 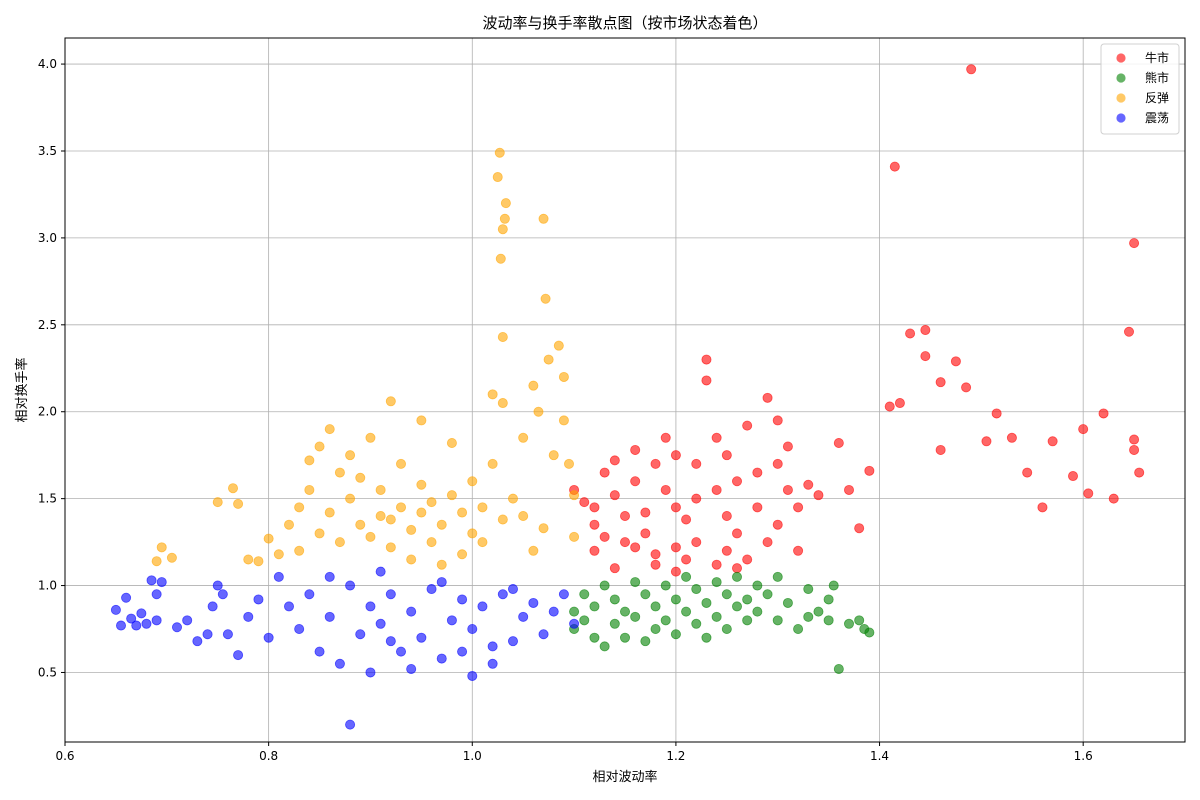 I want to click on legend-label: 熊市, so click(x=1157, y=77).